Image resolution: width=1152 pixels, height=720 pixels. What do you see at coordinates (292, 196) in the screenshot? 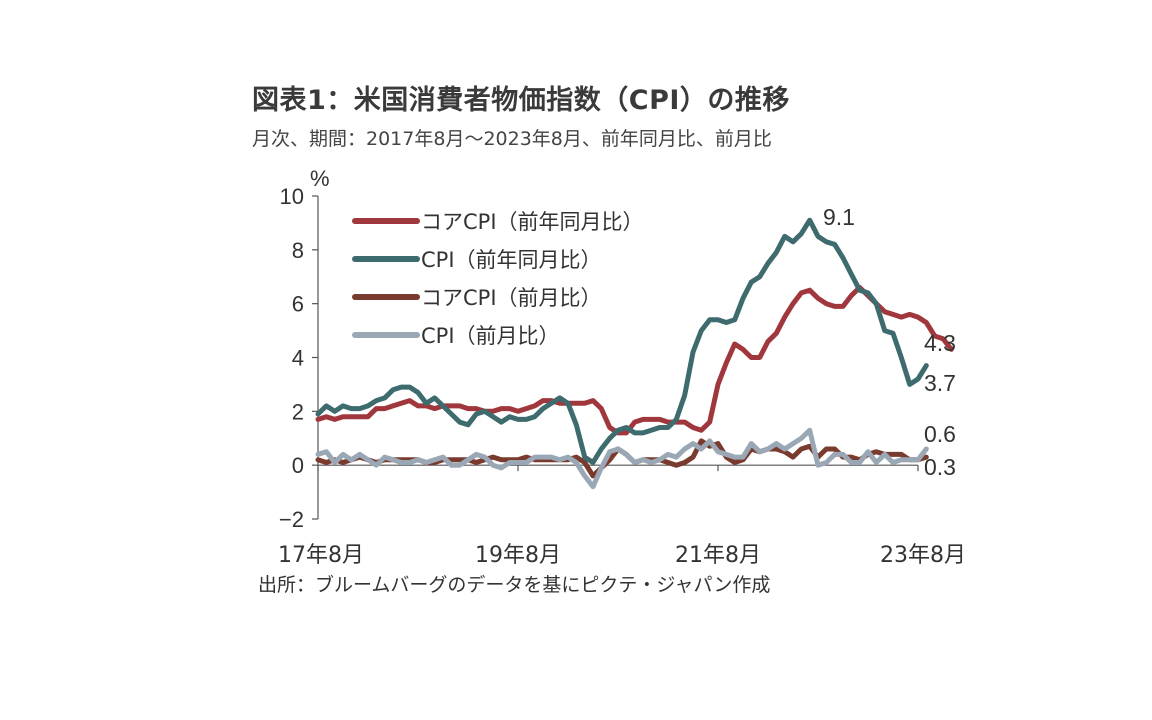
I see `y-tick-label: 10` at bounding box center [292, 196].